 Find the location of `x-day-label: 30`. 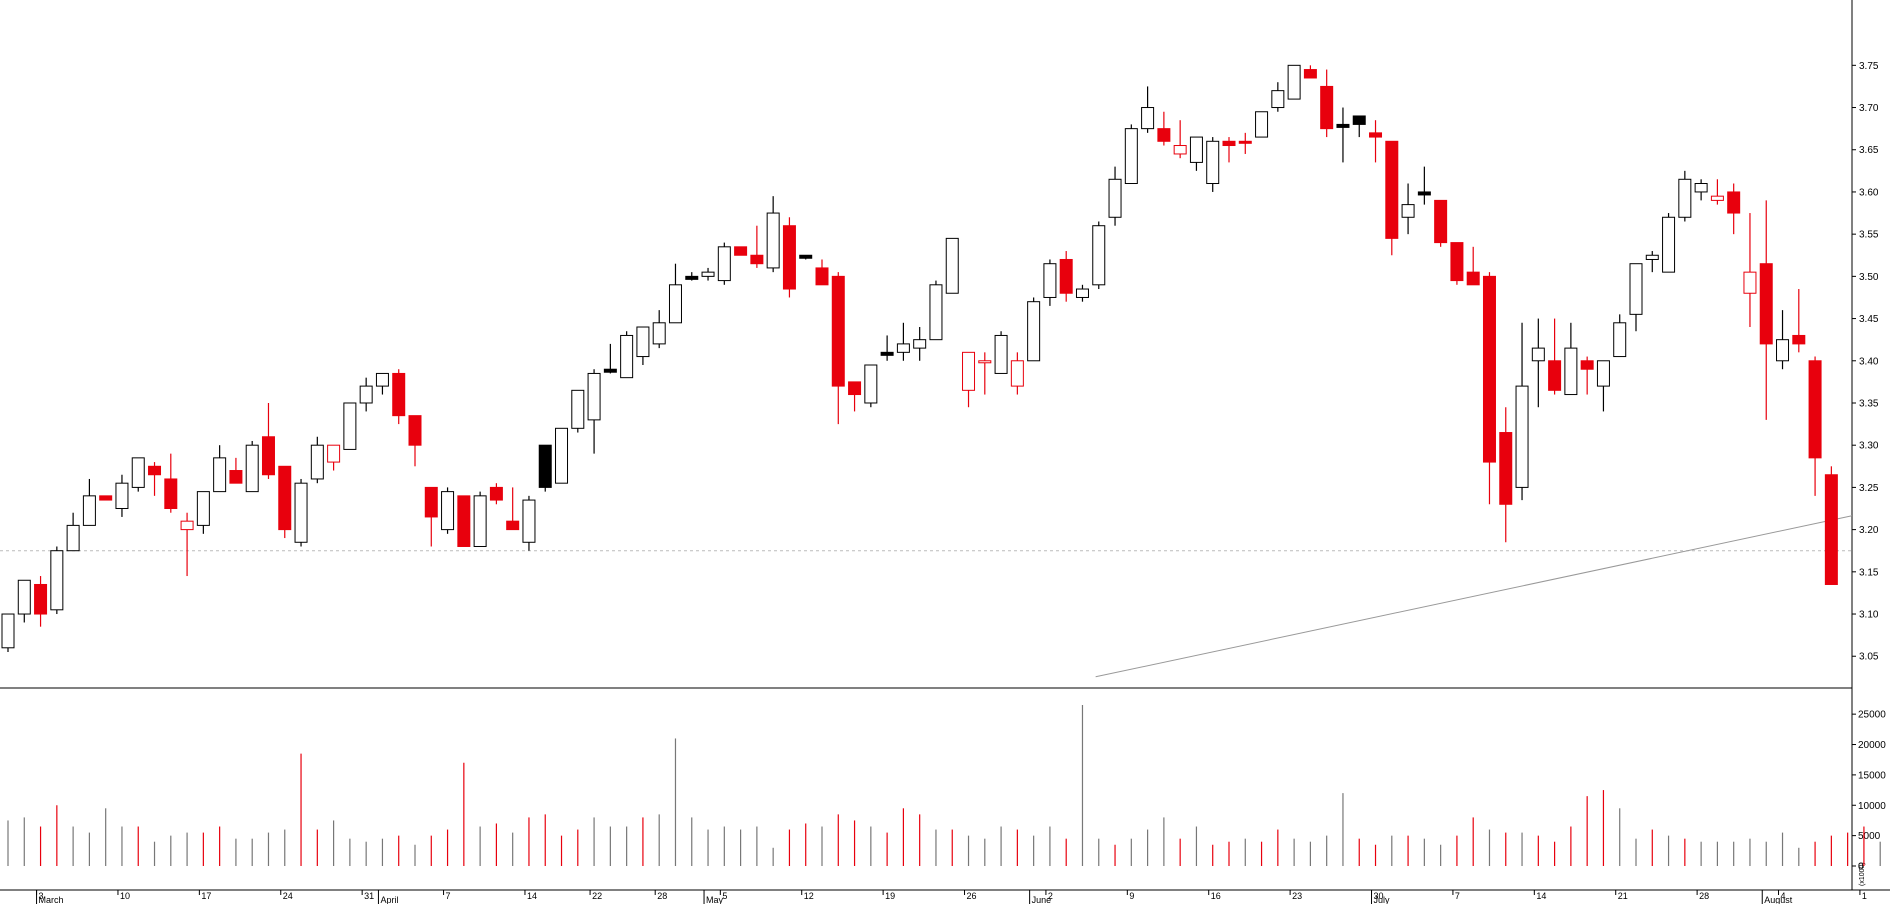

x-day-label: 30 is located at coordinates (1379, 896).